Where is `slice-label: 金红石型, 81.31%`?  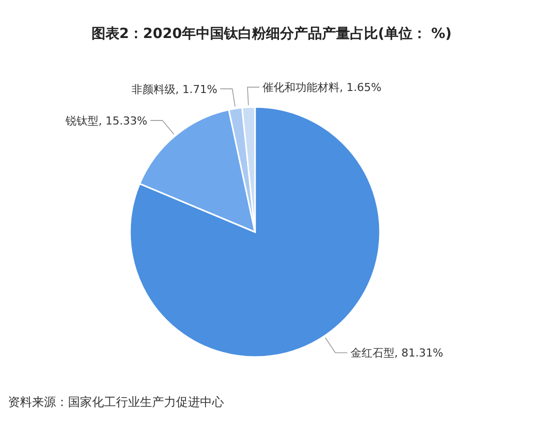 slice-label: 金红石型, 81.31% is located at coordinates (397, 353).